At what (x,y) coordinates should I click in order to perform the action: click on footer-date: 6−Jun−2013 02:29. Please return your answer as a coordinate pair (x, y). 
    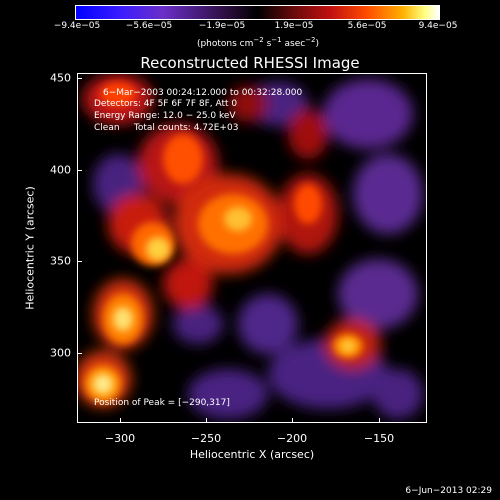
    Looking at the image, I should click on (448, 491).